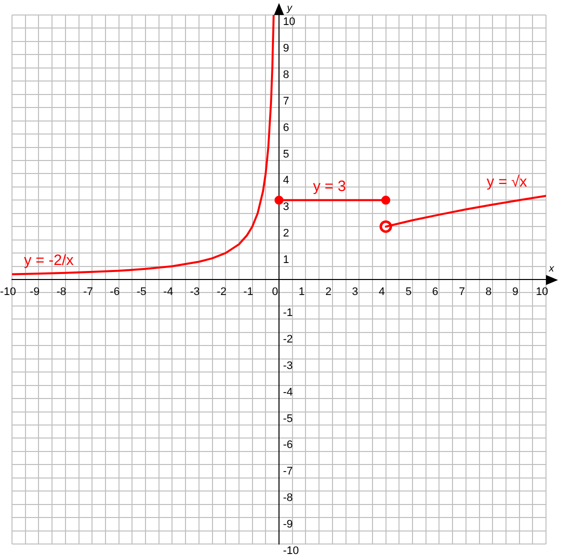 The image size is (565, 558). I want to click on x-tick-label: 5, so click(408, 292).